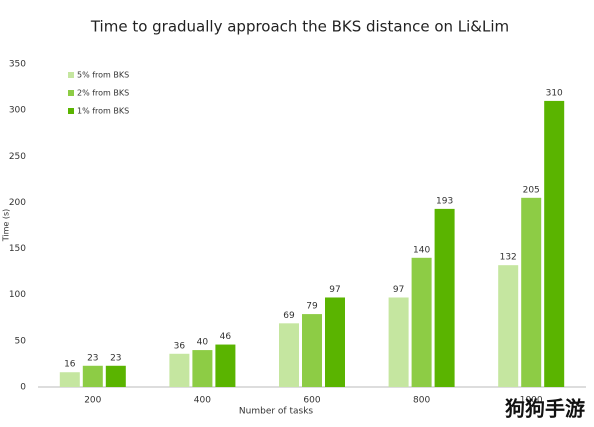 Image resolution: width=594 pixels, height=427 pixels. I want to click on value-label: 46, so click(226, 337).